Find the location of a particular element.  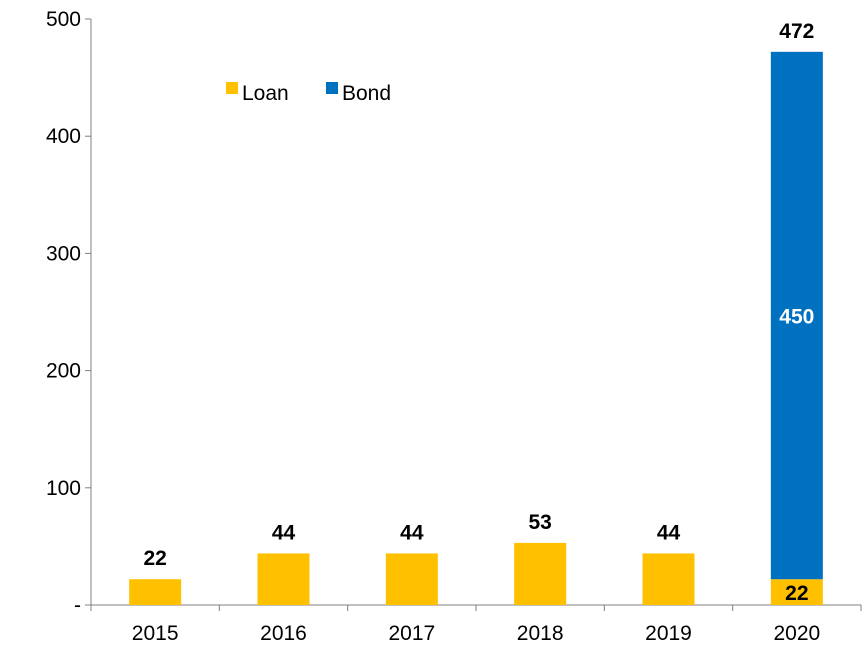

legend-swatch-bond is located at coordinates (332, 88).